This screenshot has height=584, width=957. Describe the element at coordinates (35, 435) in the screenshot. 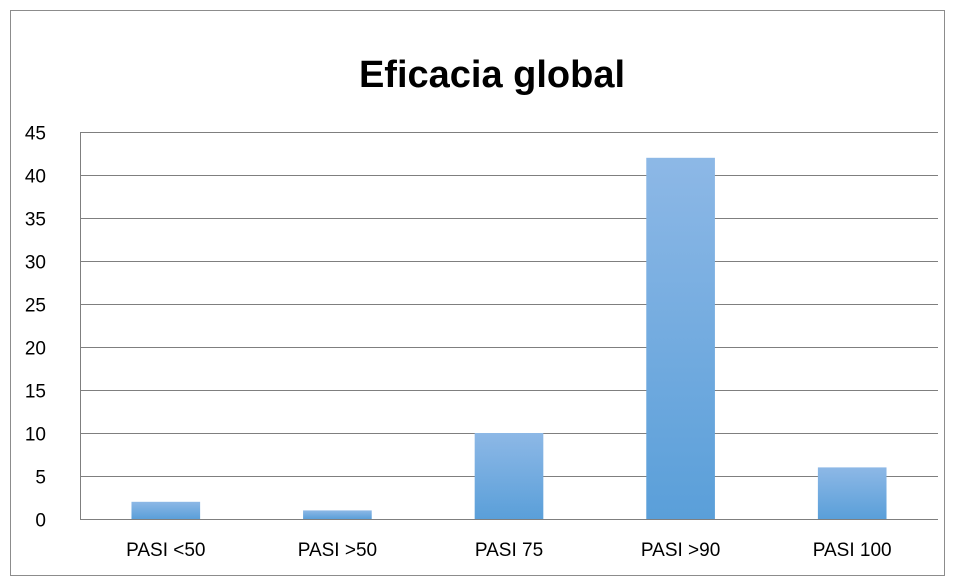

I see `y-tick-label: 10` at that location.